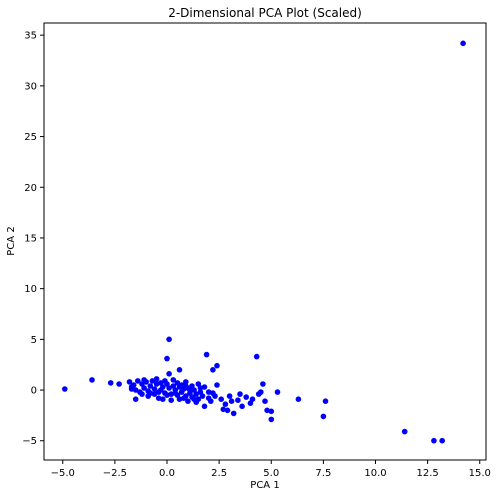  I want to click on x-tick-label: 15.0, so click(480, 473).